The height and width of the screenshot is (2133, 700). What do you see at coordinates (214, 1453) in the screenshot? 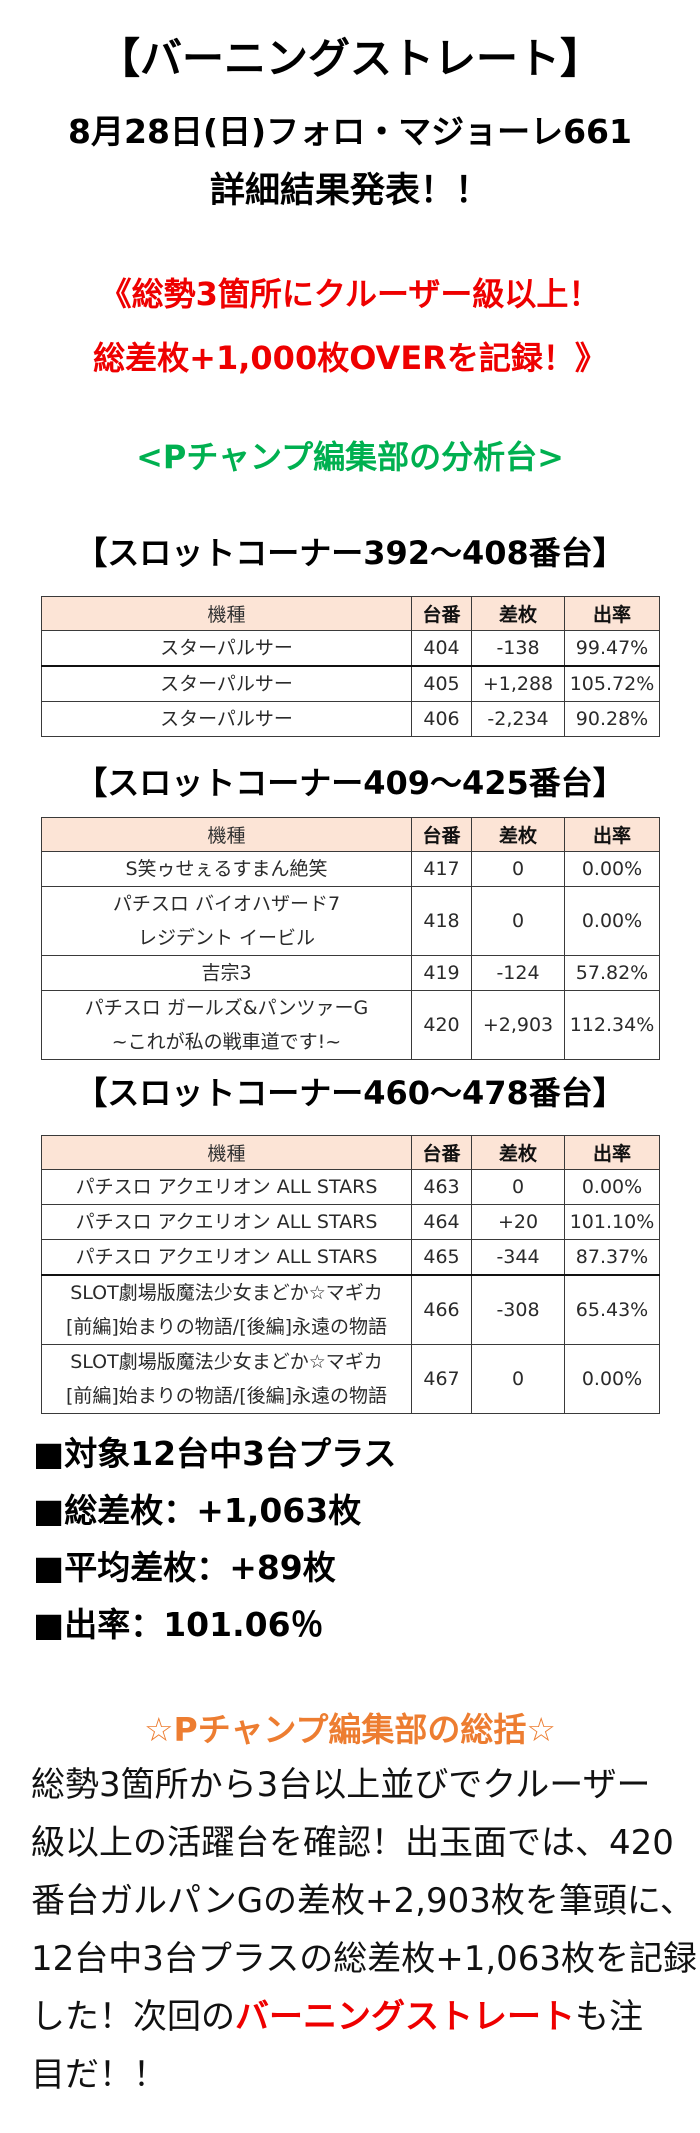
I see `summary-item-plus-count: ■対象12台中3台プラス` at bounding box center [214, 1453].